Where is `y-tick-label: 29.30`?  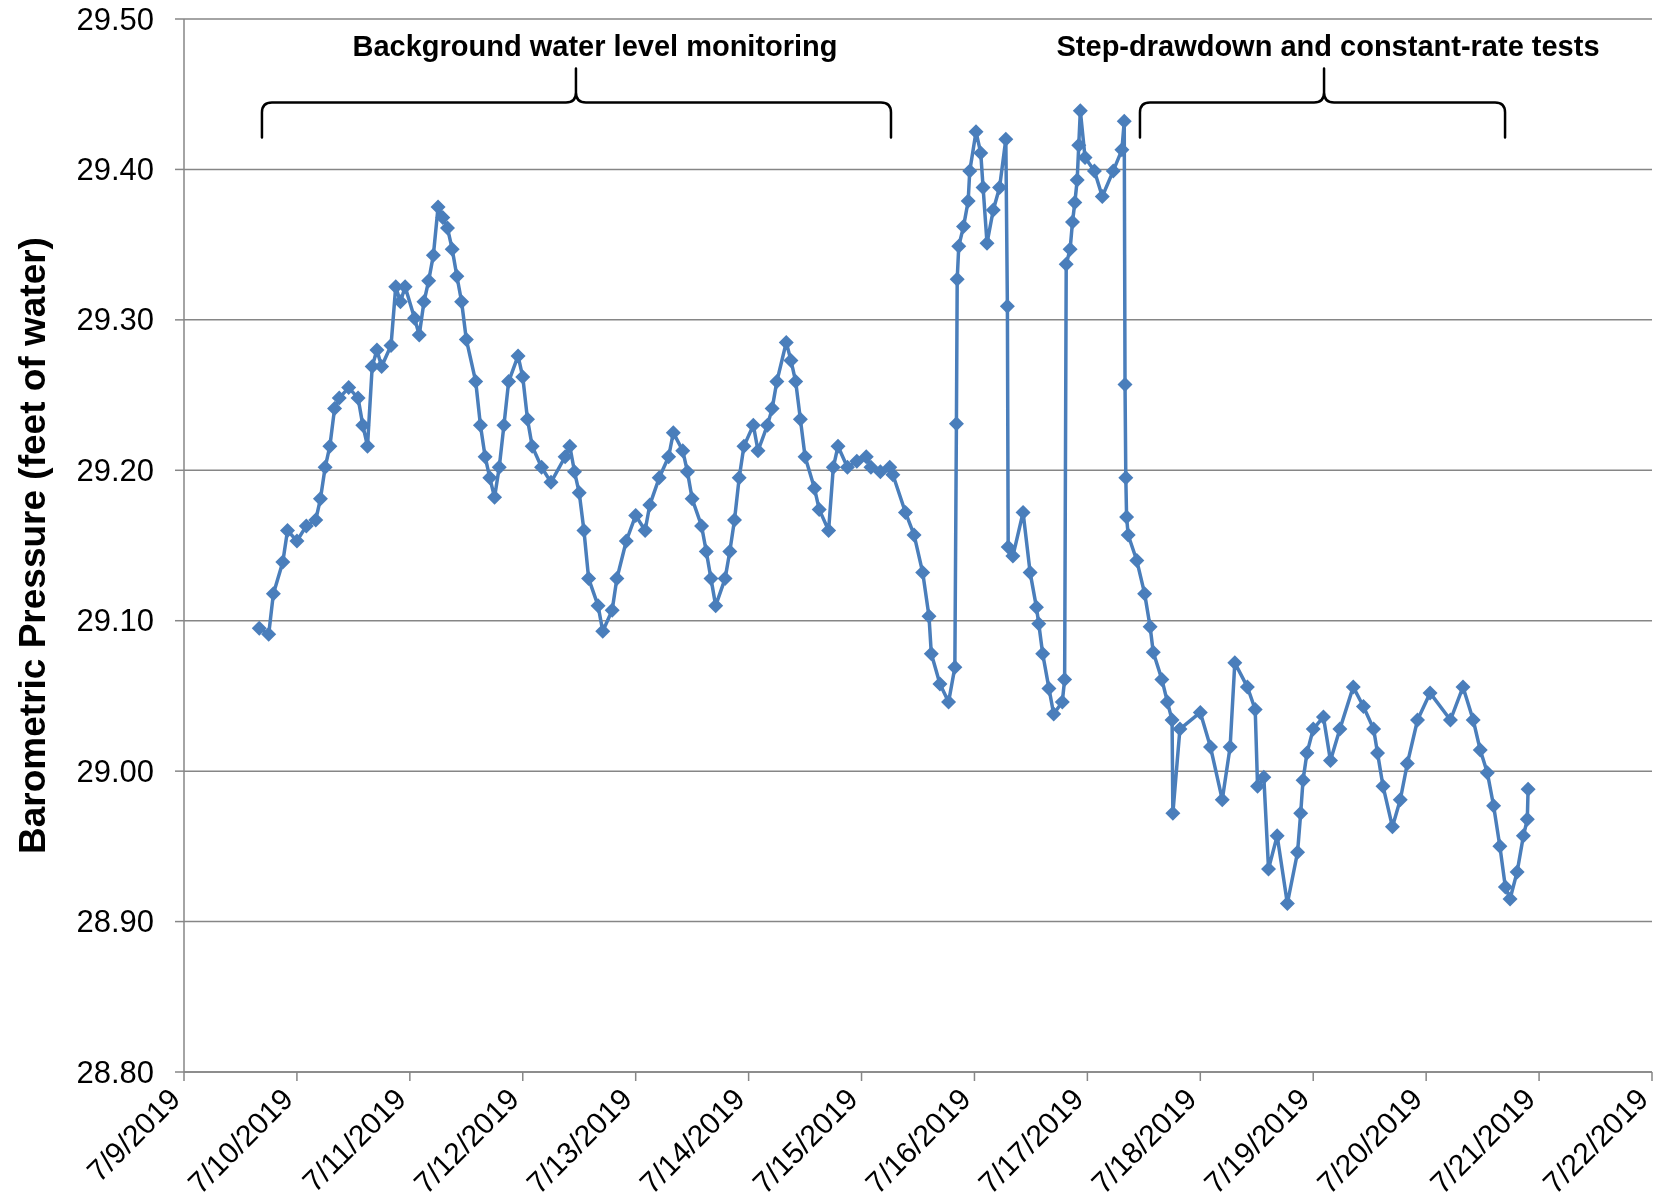
y-tick-label: 29.30 is located at coordinates (115, 320).